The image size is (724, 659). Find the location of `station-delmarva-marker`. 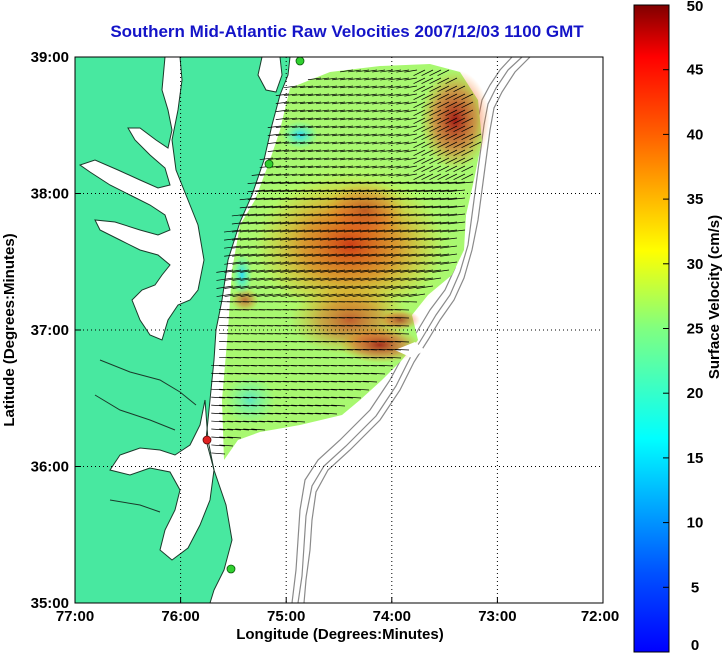

station-delmarva-marker is located at coordinates (269, 164).